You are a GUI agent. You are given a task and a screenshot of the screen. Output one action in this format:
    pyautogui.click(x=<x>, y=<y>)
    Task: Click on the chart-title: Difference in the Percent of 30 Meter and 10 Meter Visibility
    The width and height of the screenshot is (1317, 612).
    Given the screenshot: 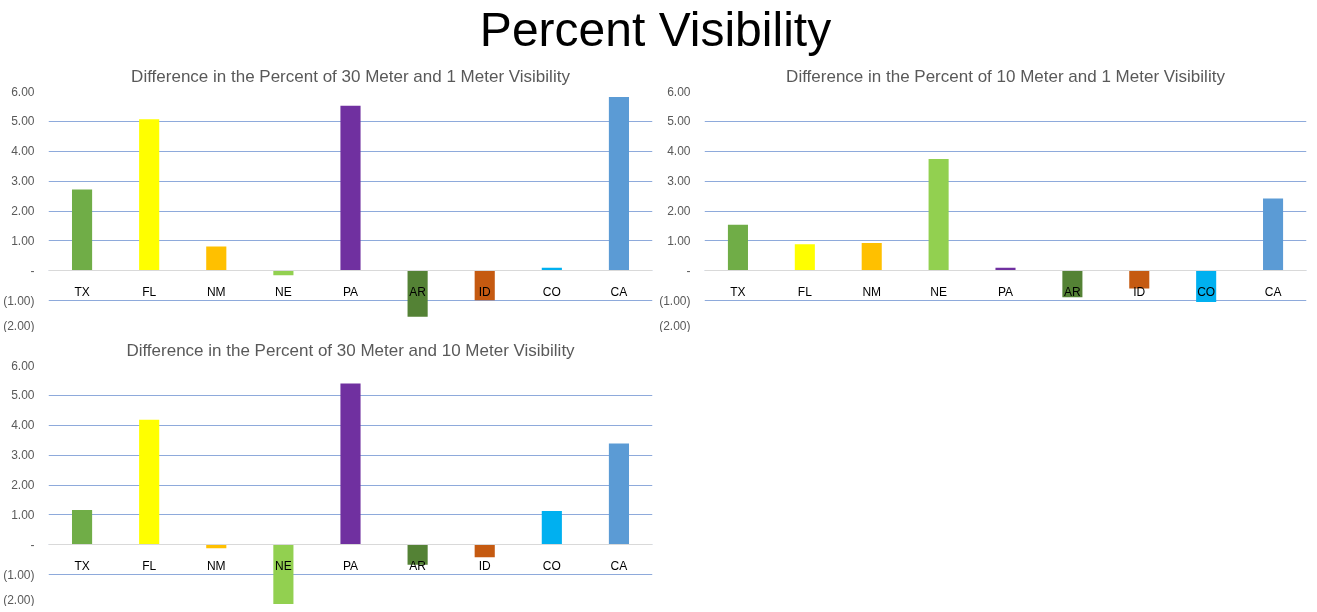 What is the action you would take?
    pyautogui.click(x=351, y=350)
    